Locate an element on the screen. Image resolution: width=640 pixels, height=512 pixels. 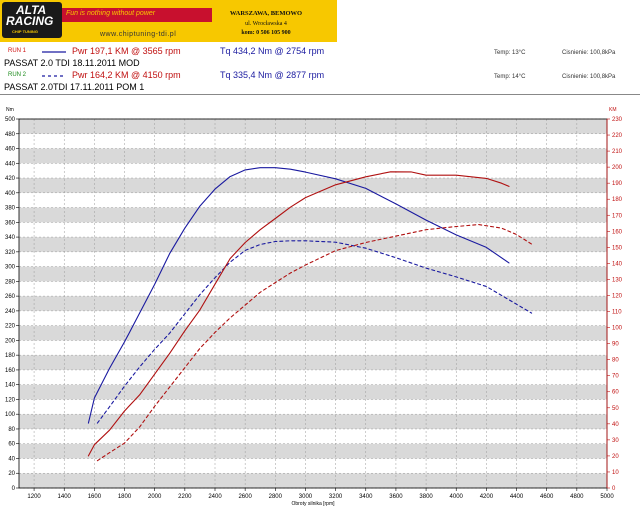
left-tick-label: 320 is located at coordinates (10, 253).